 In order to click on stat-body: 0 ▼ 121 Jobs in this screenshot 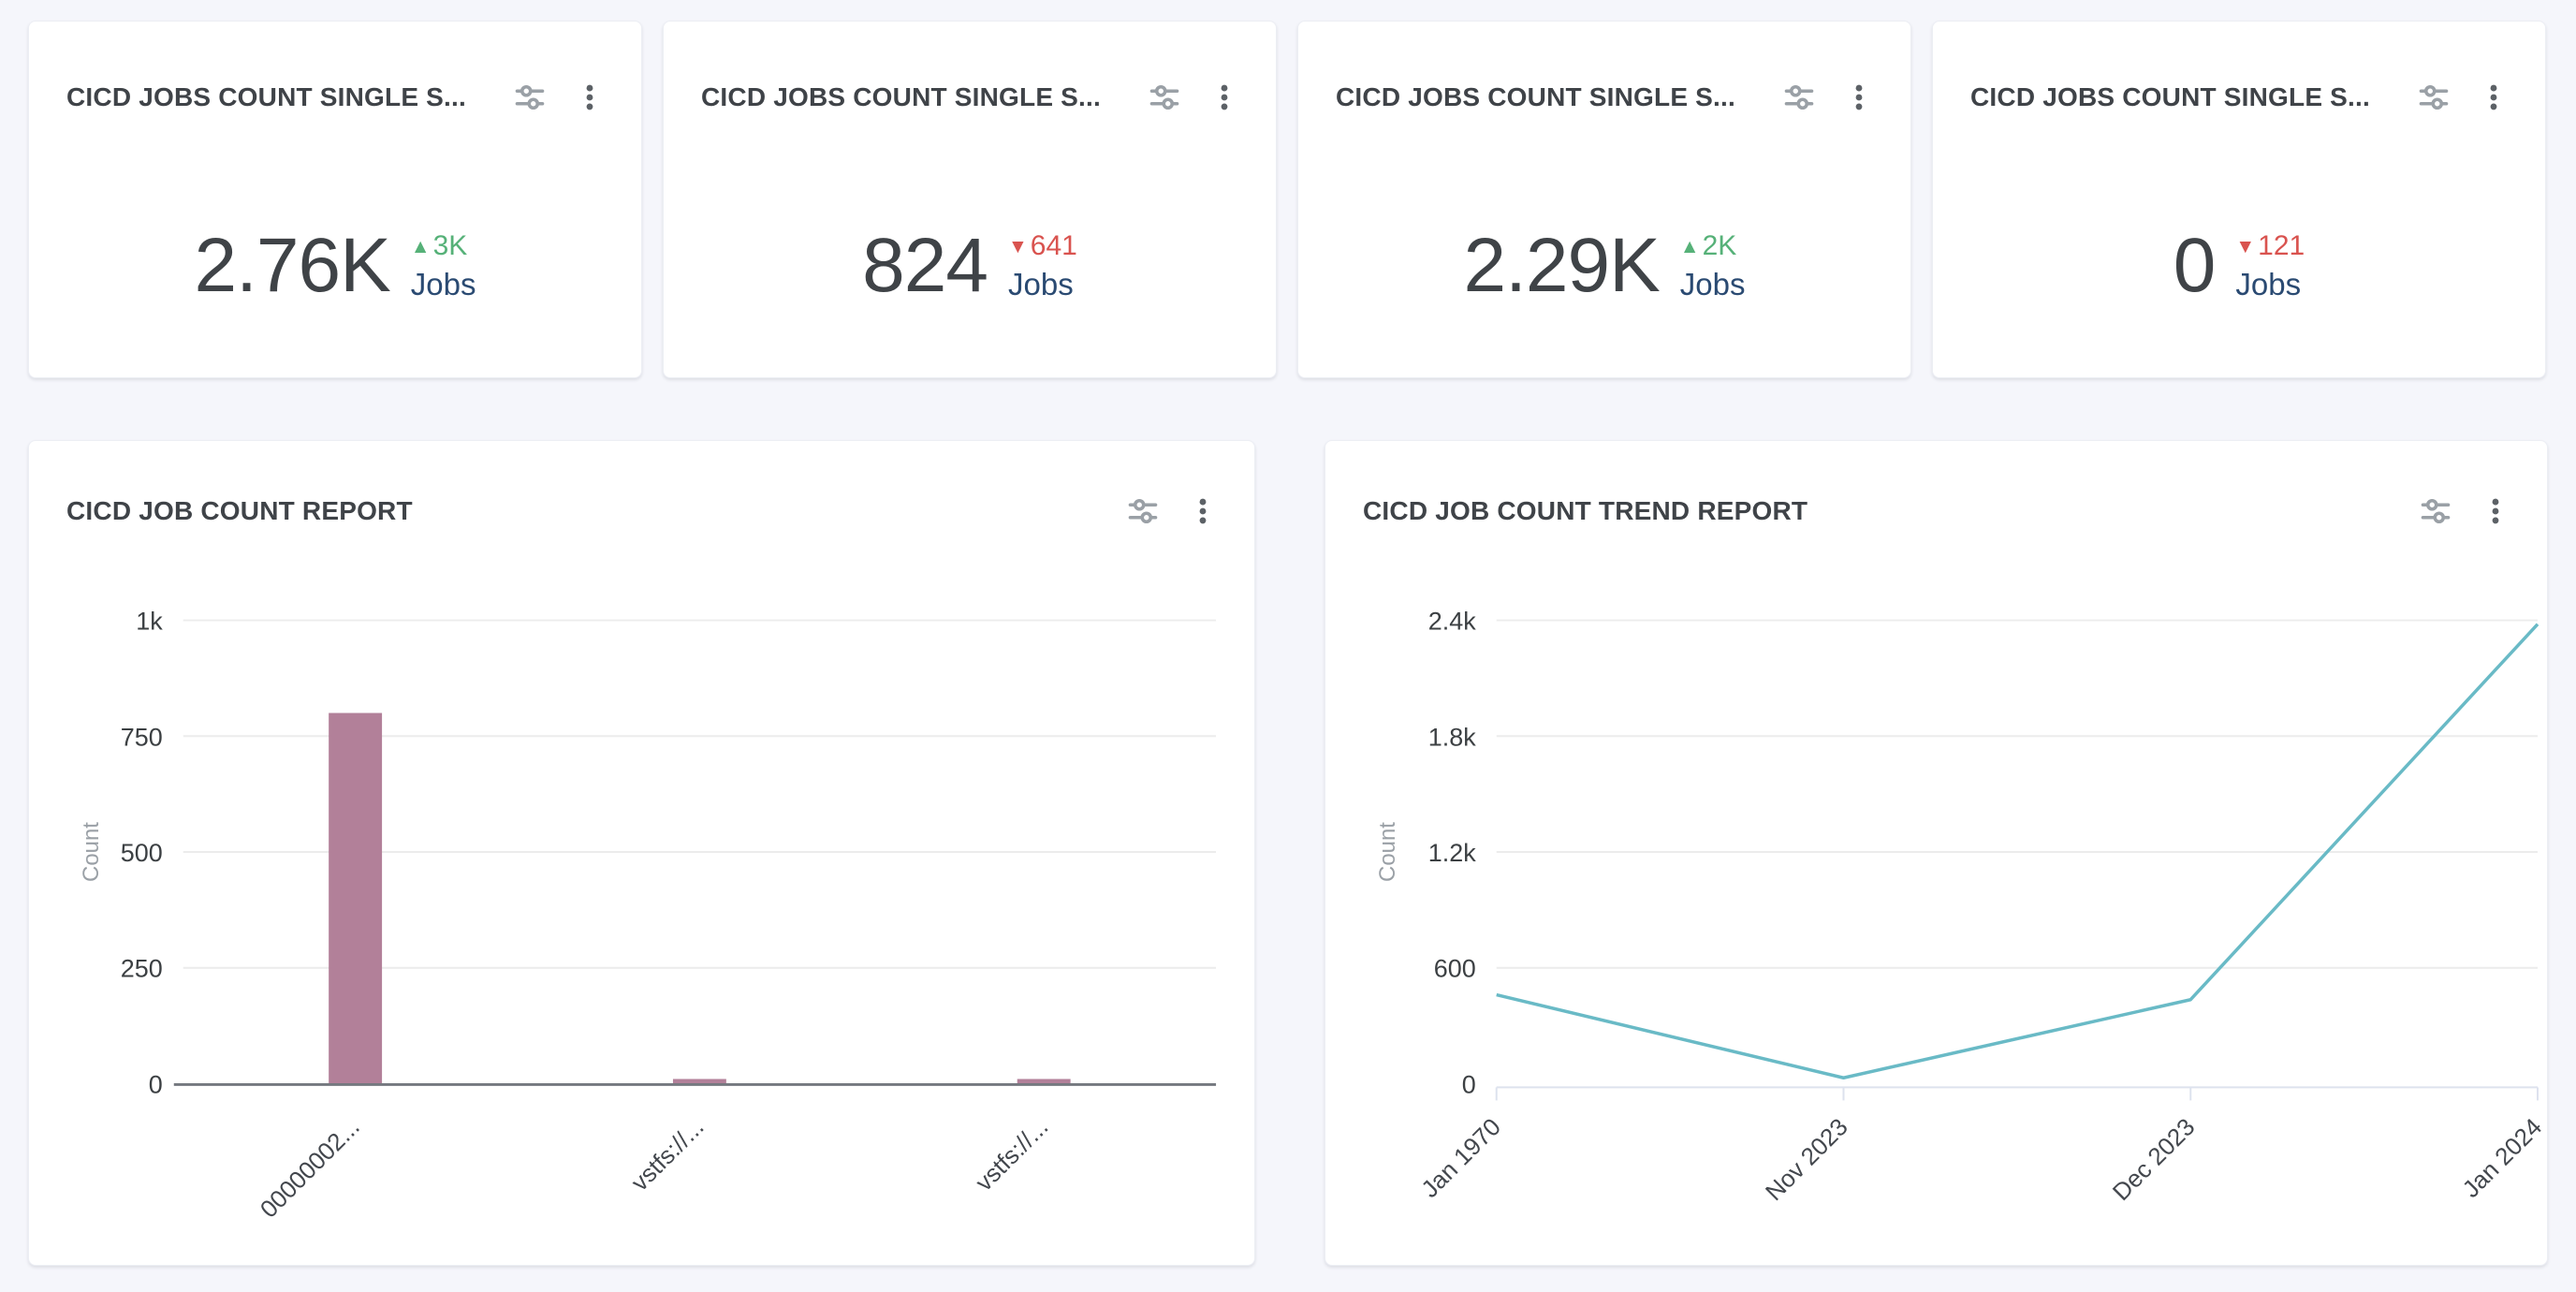, I will do `click(2239, 246)`.